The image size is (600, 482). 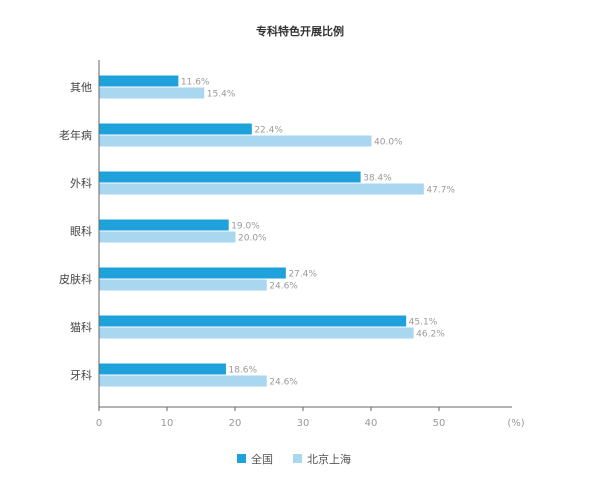 I want to click on x-tick-label: 20, so click(x=235, y=423).